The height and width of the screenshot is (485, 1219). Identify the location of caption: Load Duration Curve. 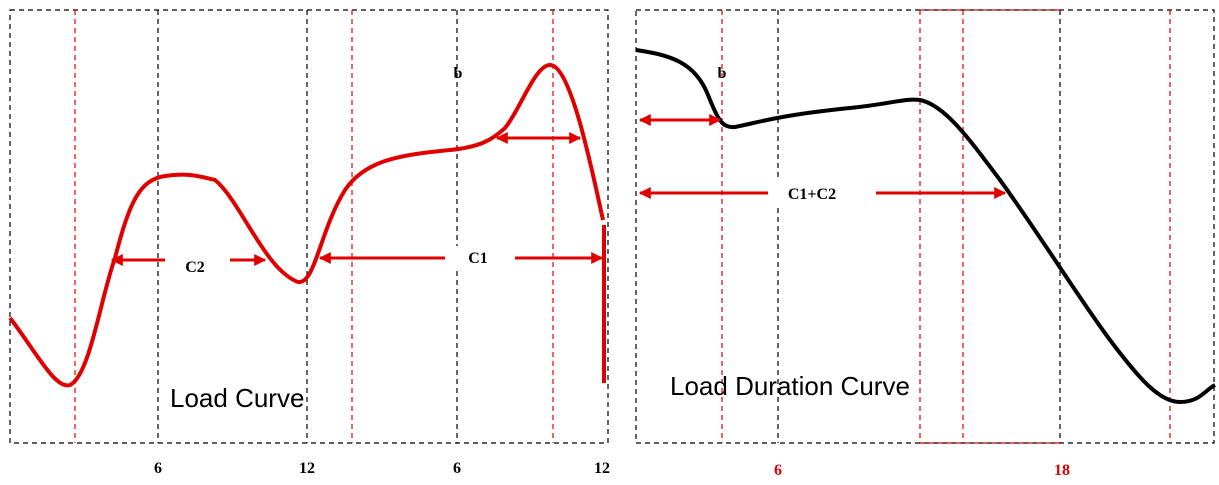
(790, 386).